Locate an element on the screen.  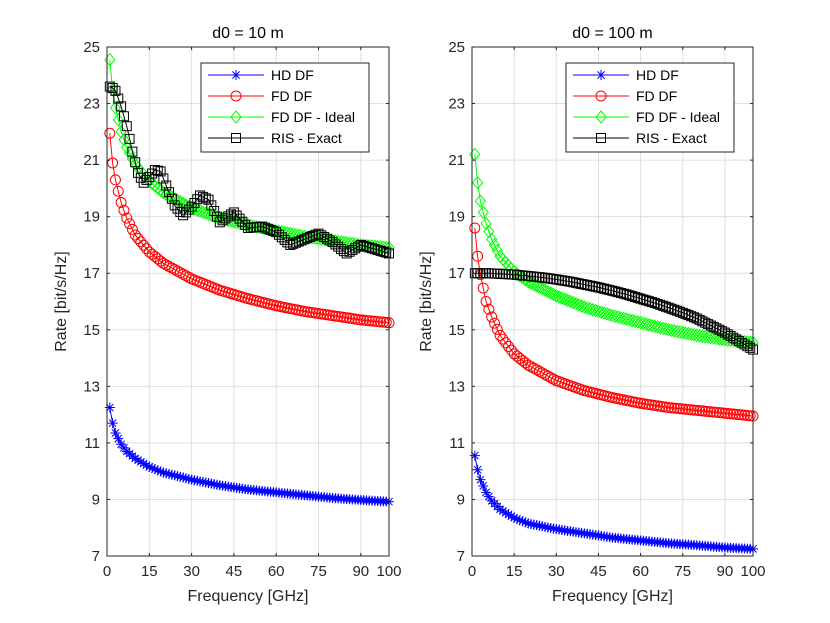
legend-box is located at coordinates (285, 107).